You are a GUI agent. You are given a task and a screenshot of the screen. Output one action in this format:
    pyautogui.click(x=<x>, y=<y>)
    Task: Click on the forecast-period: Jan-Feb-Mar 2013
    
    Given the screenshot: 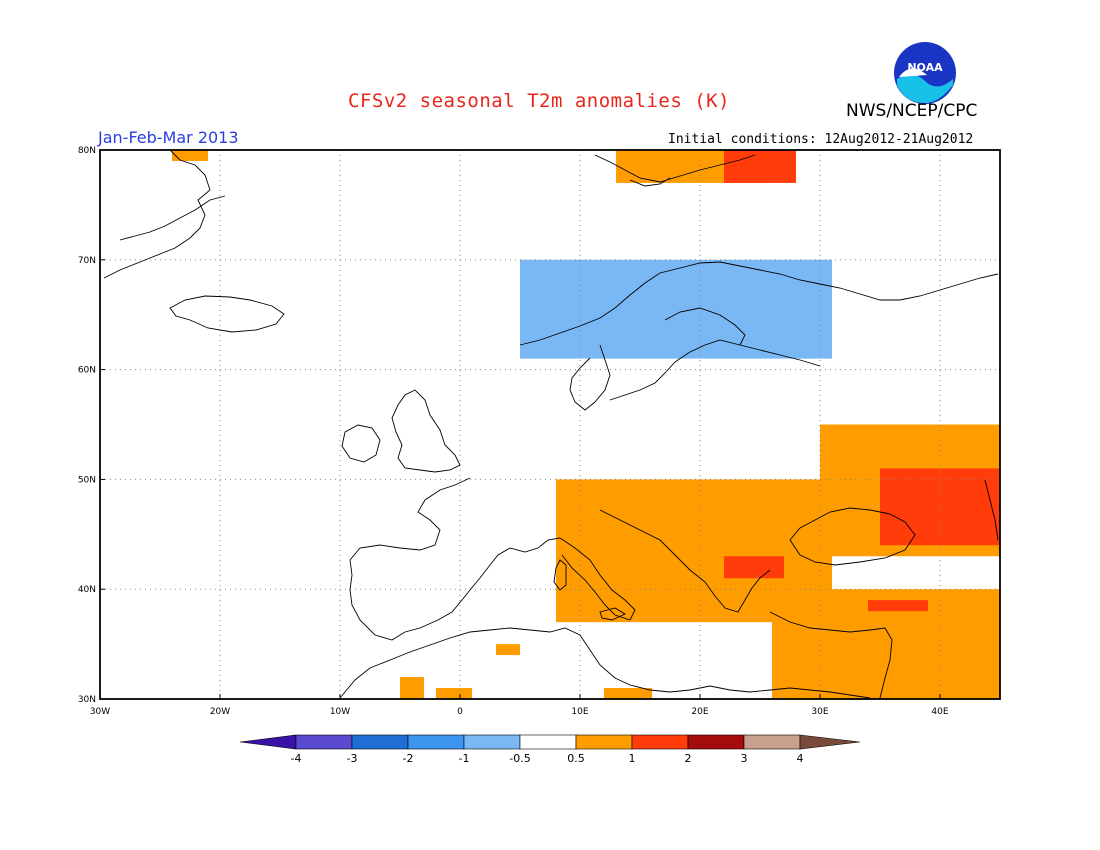 What is the action you would take?
    pyautogui.click(x=168, y=137)
    